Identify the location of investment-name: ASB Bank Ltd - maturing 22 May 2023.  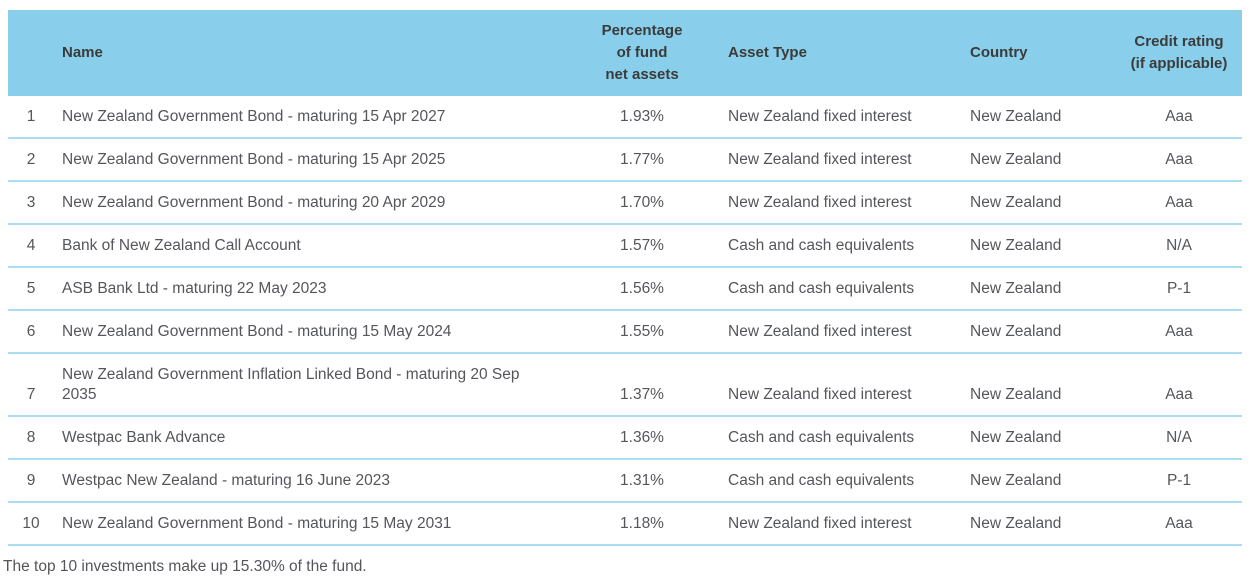
(312, 289).